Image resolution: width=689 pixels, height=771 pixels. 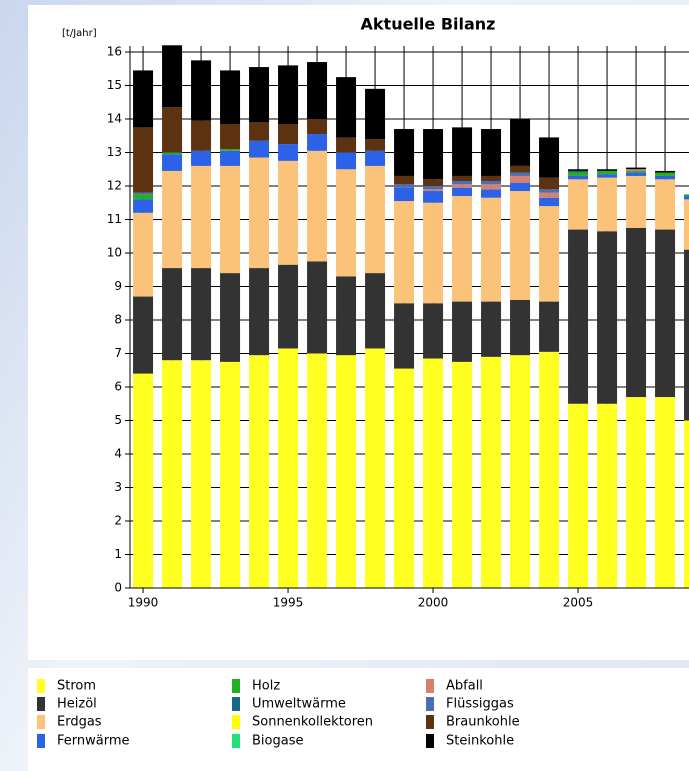 I want to click on y-tick-label: 12, so click(x=114, y=186).